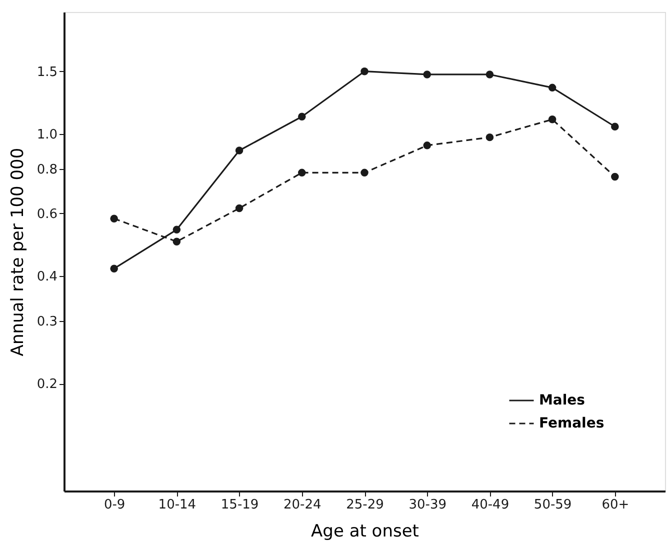 This screenshot has width=669, height=547. Describe the element at coordinates (177, 505) in the screenshot. I see `x-tick-label: 10-14` at that location.